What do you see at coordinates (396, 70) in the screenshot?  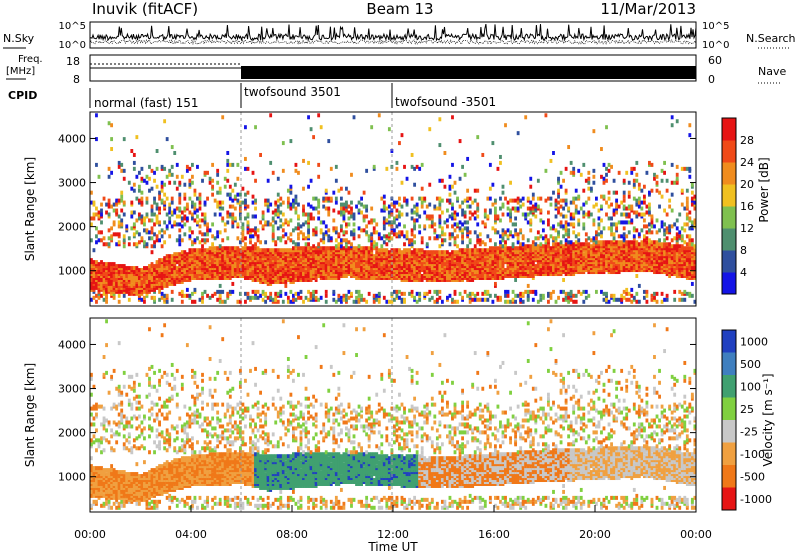 I see `freq-panel: Freq. [MHz] 18 8 60 0 Nave` at bounding box center [396, 70].